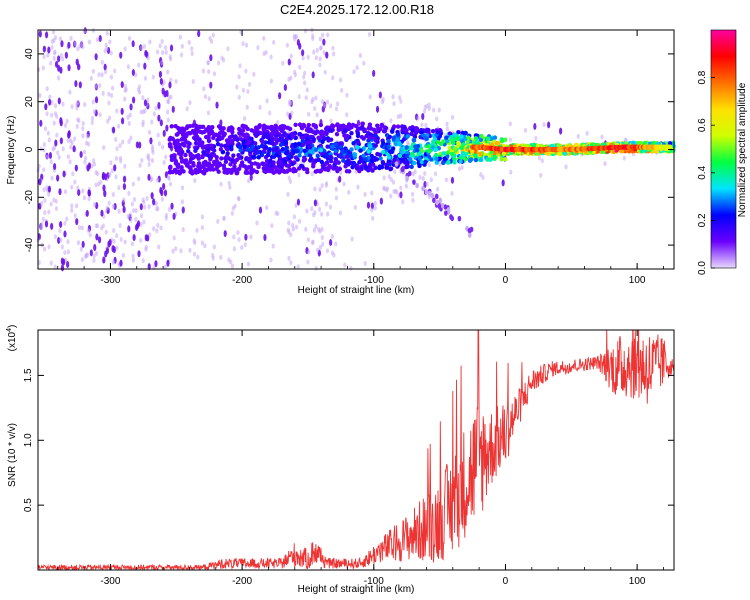 The image size is (750, 600). Describe the element at coordinates (28, 505) in the screenshot. I see `y-tick-label: 0.5` at that location.